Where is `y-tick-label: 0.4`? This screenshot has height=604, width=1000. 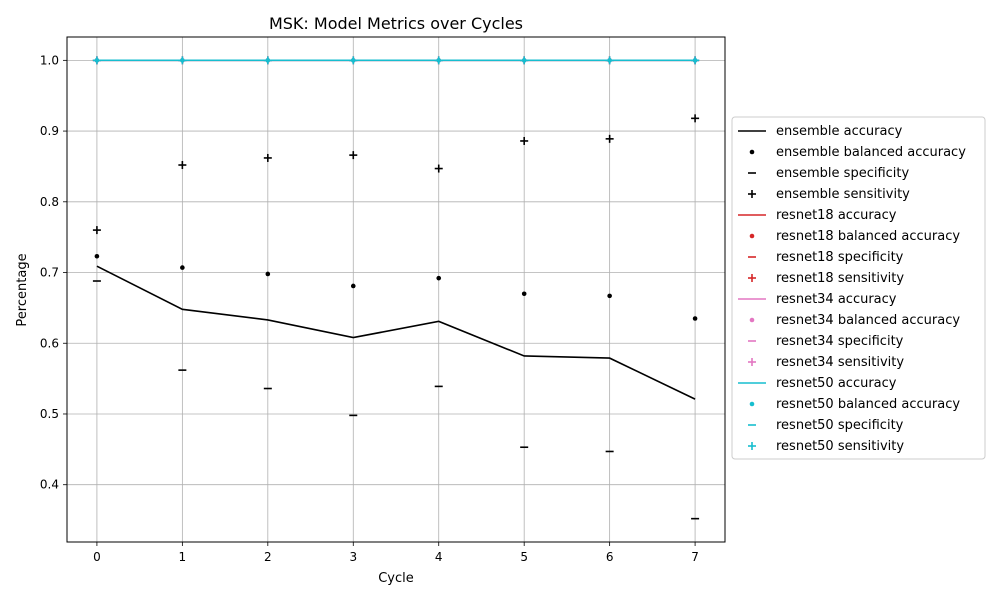
y-tick-label: 0.4 is located at coordinates (49, 485).